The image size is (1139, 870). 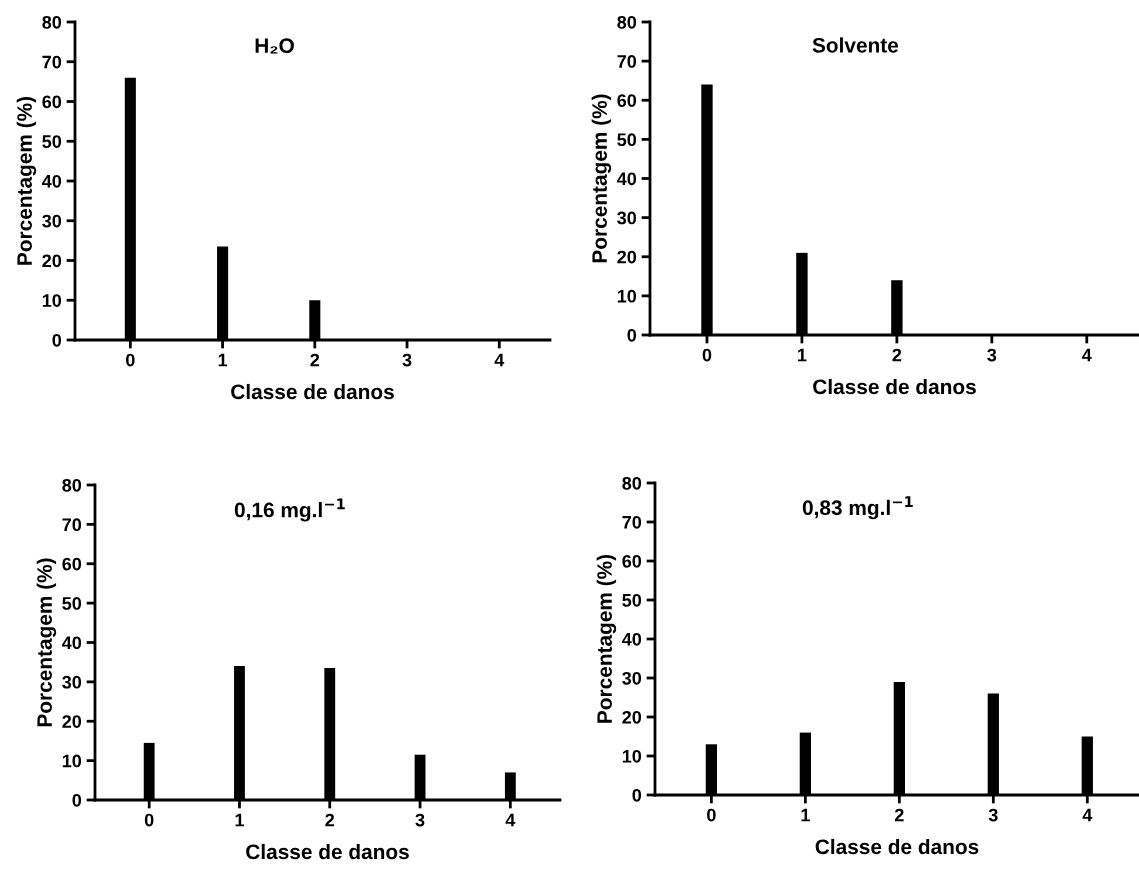 I want to click on text: H₂O, so click(x=274, y=46).